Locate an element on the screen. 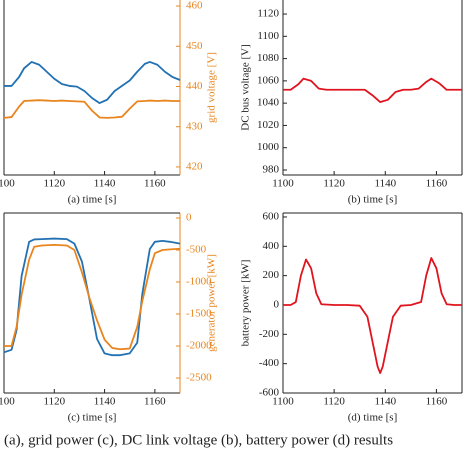 The width and height of the screenshot is (474, 474). y-tick-label: 1120 is located at coordinates (268, 14).